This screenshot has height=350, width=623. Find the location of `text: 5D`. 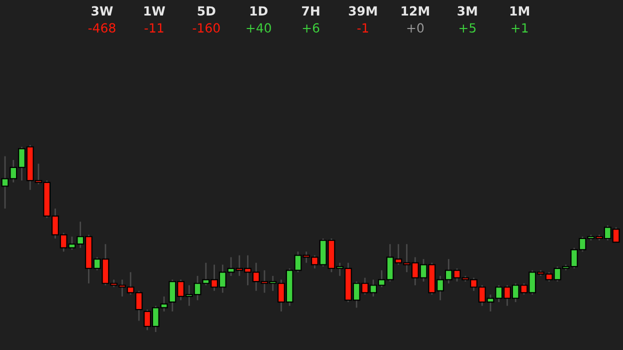

text: 5D is located at coordinates (207, 11).